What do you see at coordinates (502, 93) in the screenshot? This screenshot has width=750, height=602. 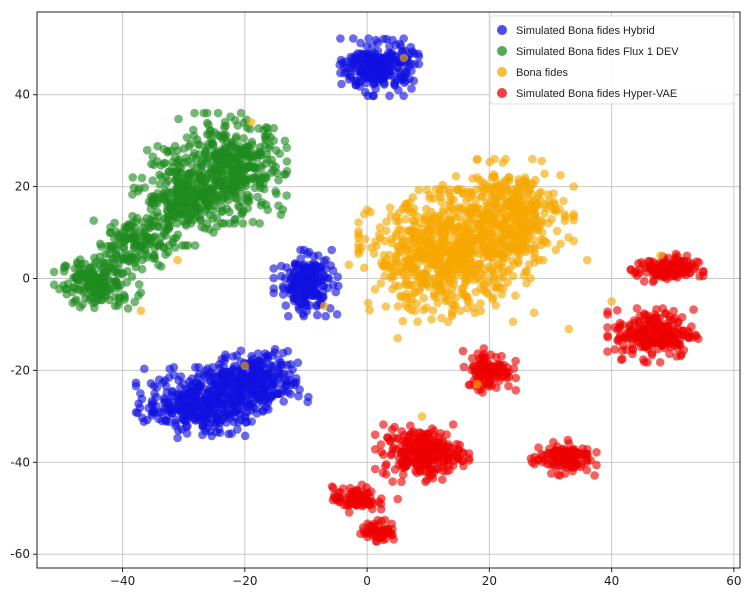 I see `legend-marker` at bounding box center [502, 93].